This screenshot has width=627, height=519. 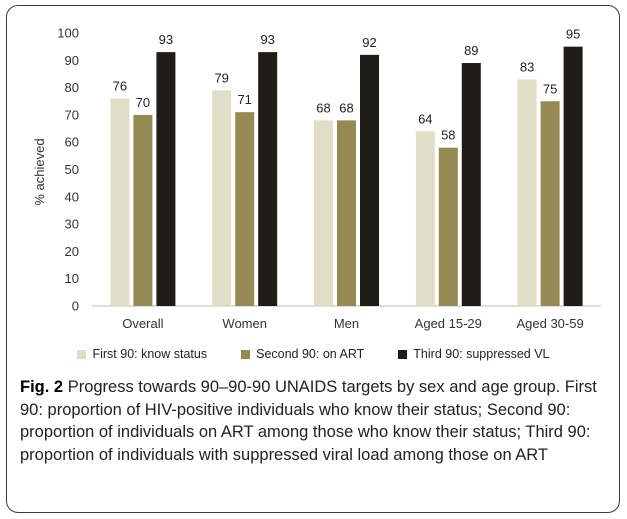 I want to click on bar-value-label: 58, so click(x=448, y=135).